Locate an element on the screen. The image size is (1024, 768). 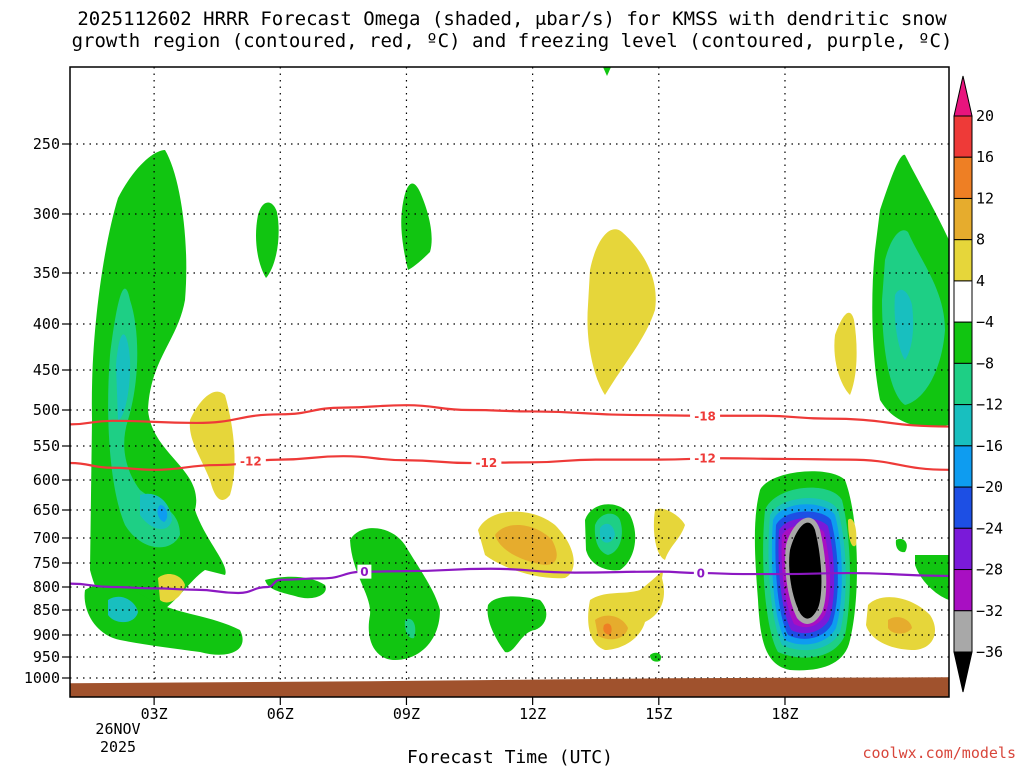
date-label-year: 2025 is located at coordinates (118, 747).